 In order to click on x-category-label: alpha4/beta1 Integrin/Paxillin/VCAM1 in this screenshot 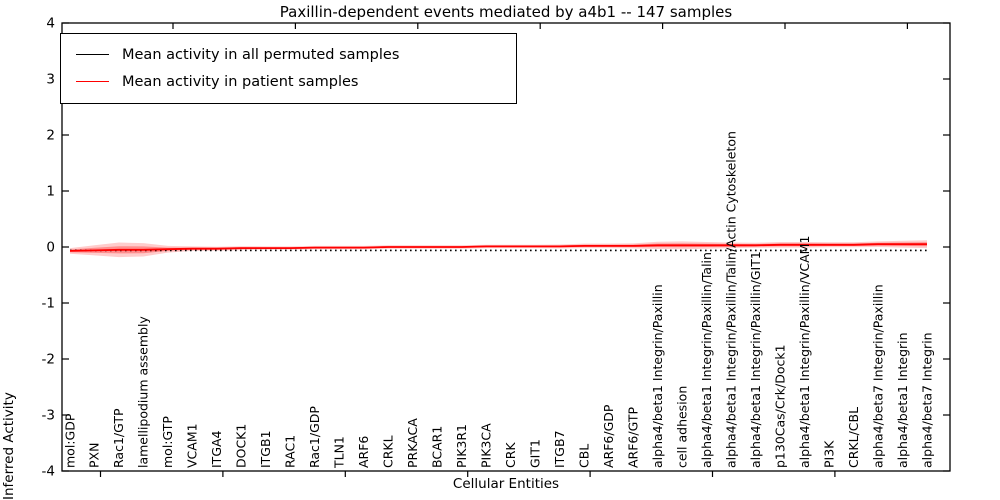, I will do `click(804, 352)`.